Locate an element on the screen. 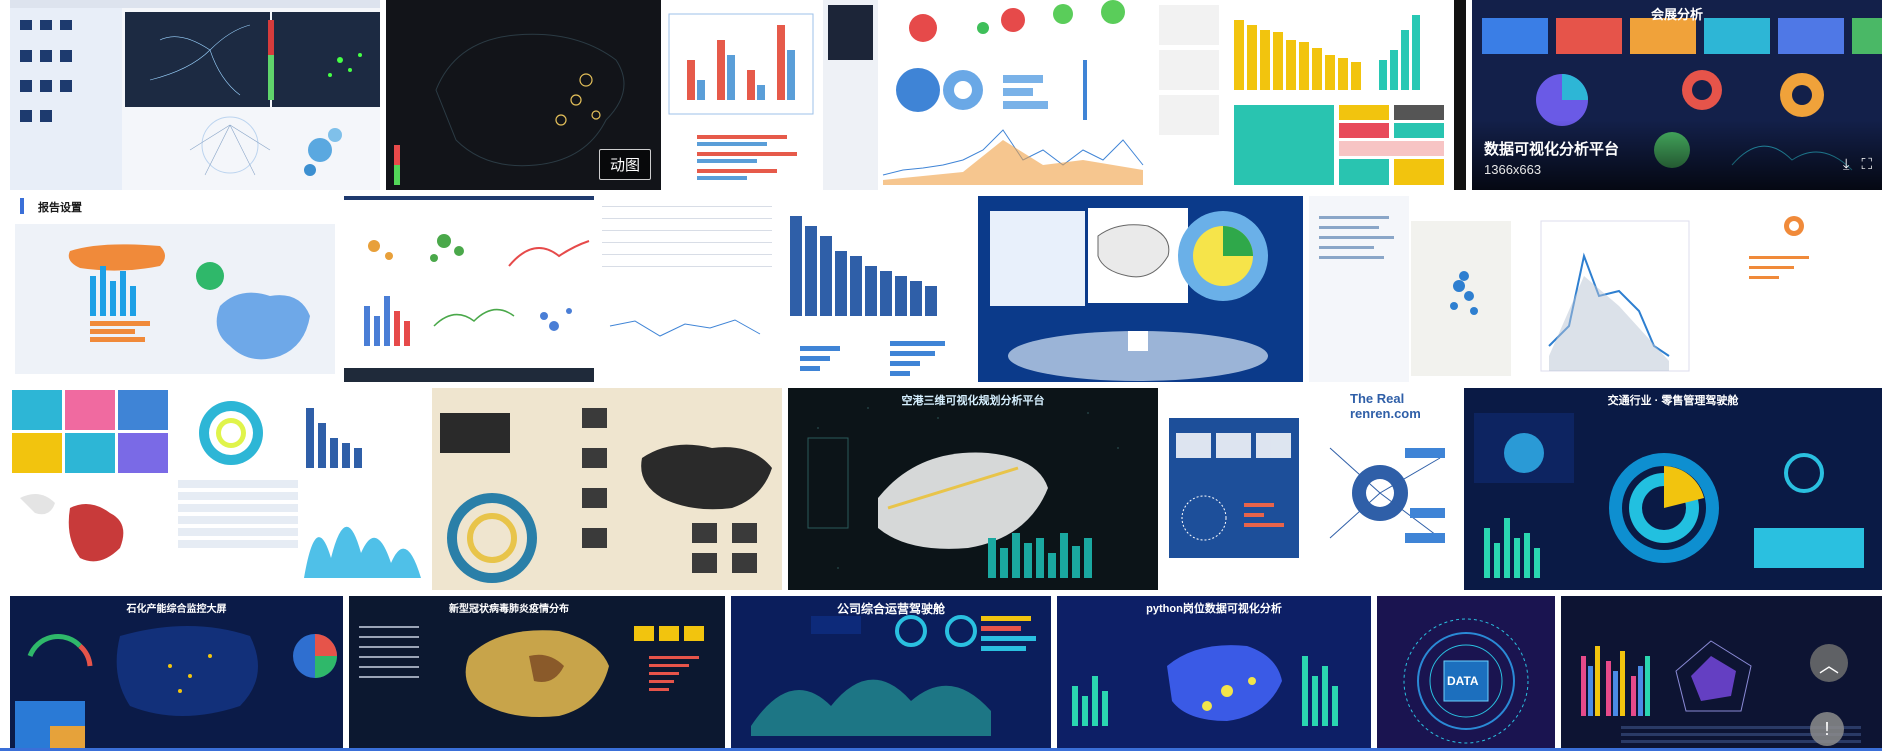 This screenshot has width=1882, height=751. back-to-top-button: ︿ is located at coordinates (1829, 663).